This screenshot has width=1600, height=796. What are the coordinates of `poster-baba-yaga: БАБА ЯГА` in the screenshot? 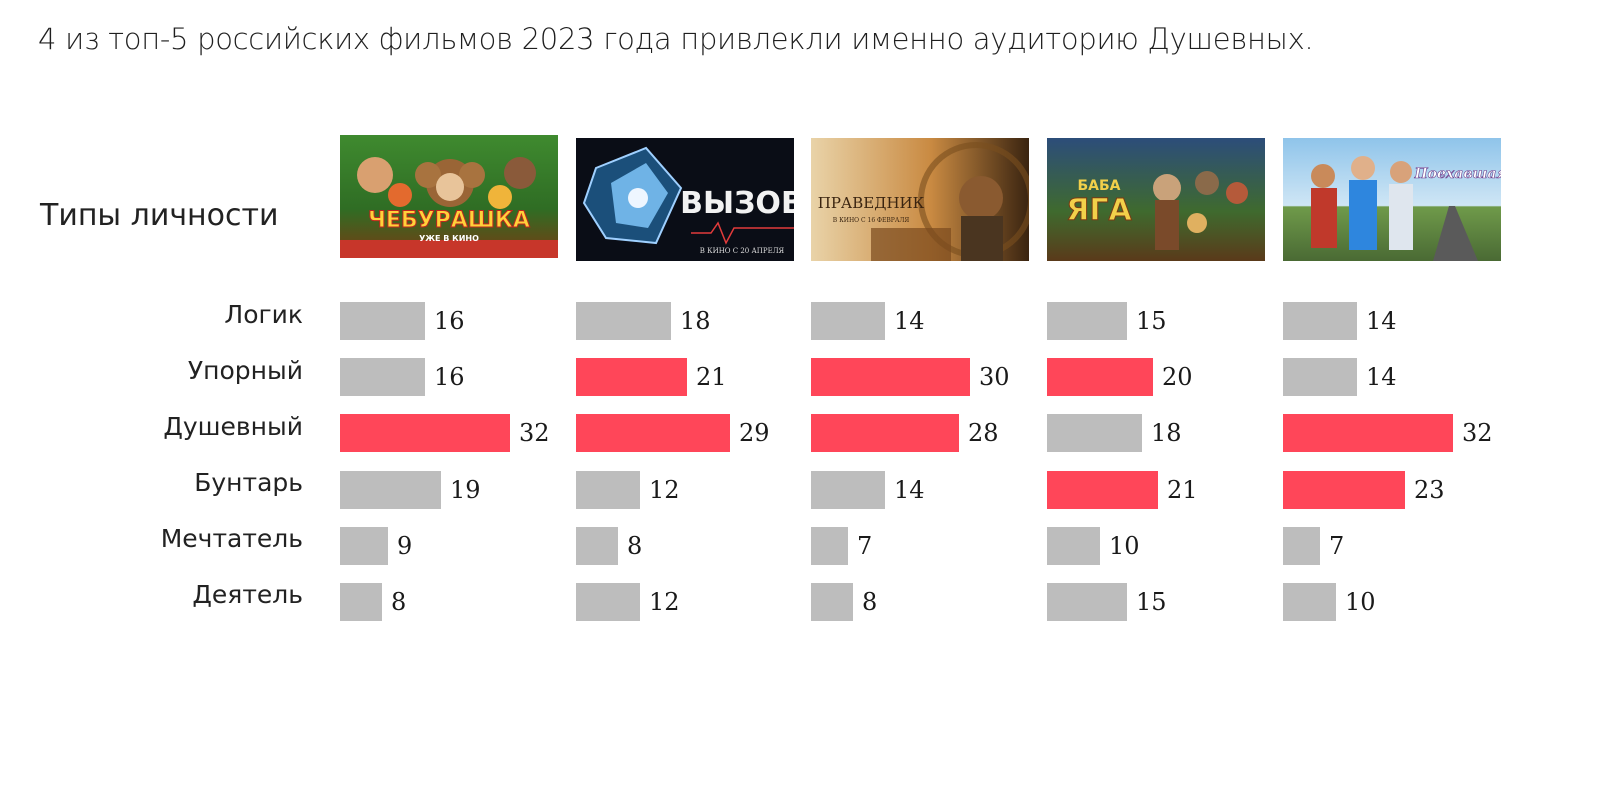 It's located at (1156, 199).